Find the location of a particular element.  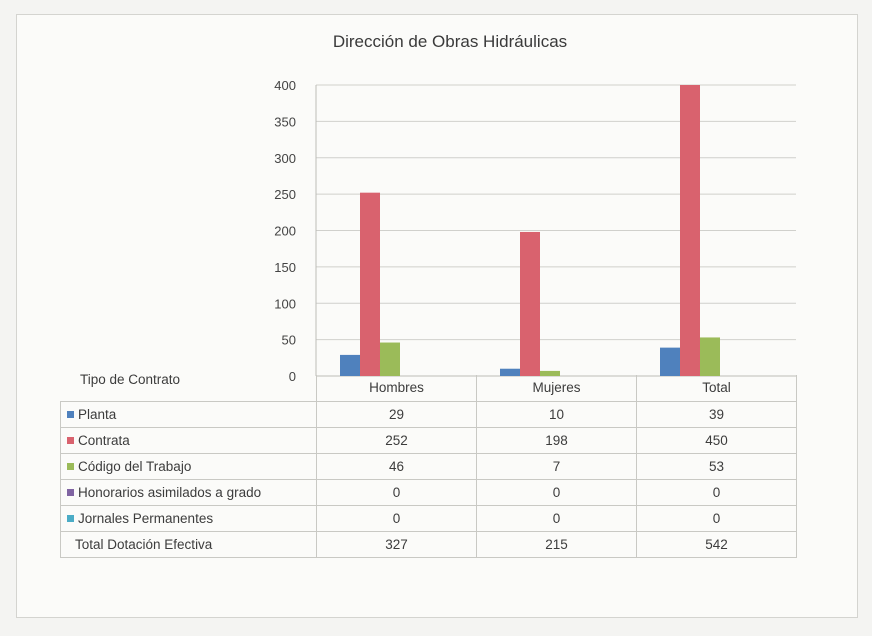

y-tick-label: 150 is located at coordinates (285, 267).